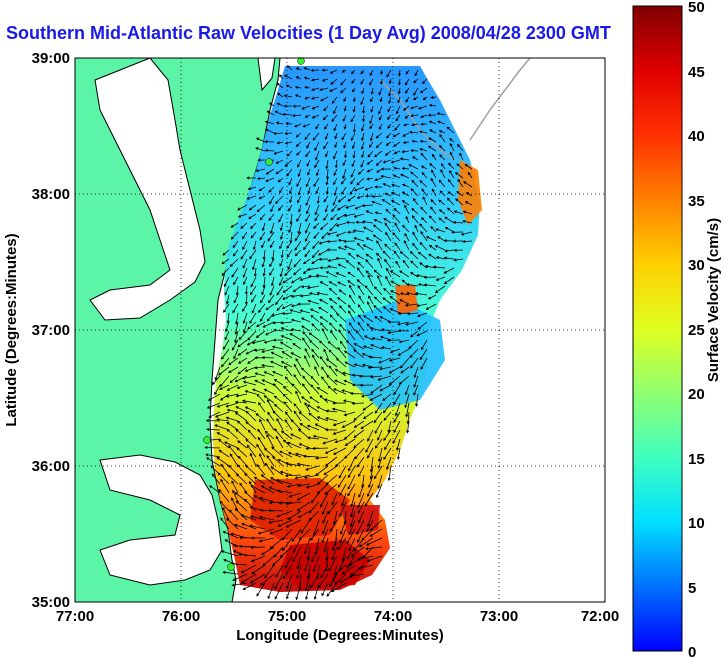  I want to click on station-marker, so click(231, 567).